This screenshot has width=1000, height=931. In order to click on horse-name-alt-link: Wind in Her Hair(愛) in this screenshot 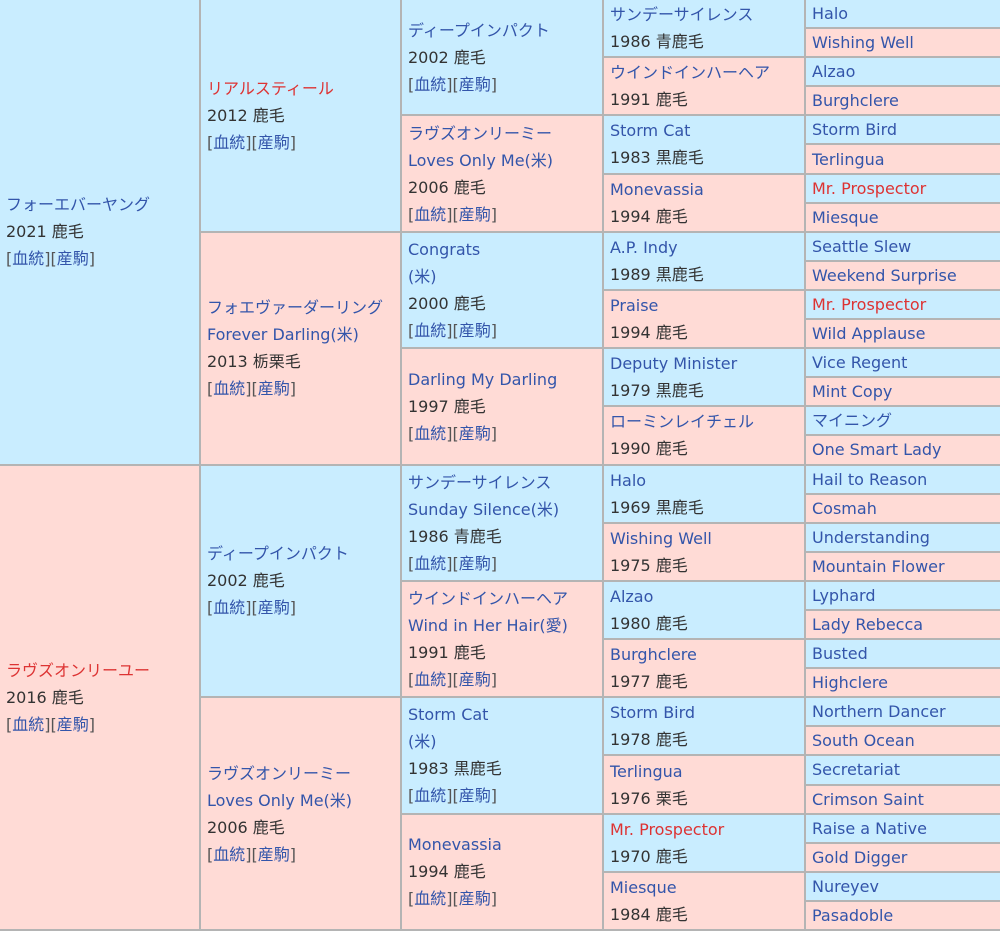, I will do `click(488, 626)`.